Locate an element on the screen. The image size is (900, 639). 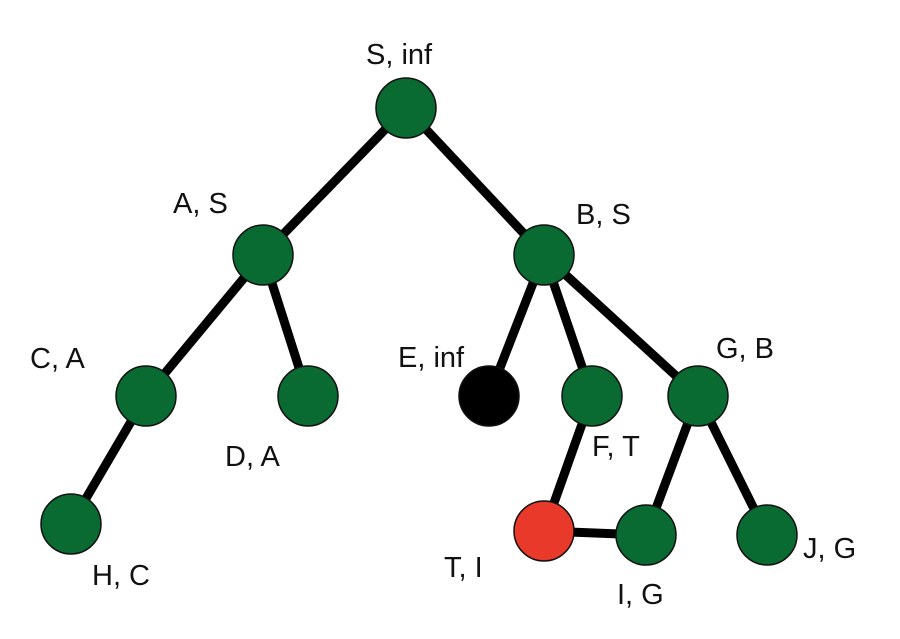
node-c is located at coordinates (146, 396).